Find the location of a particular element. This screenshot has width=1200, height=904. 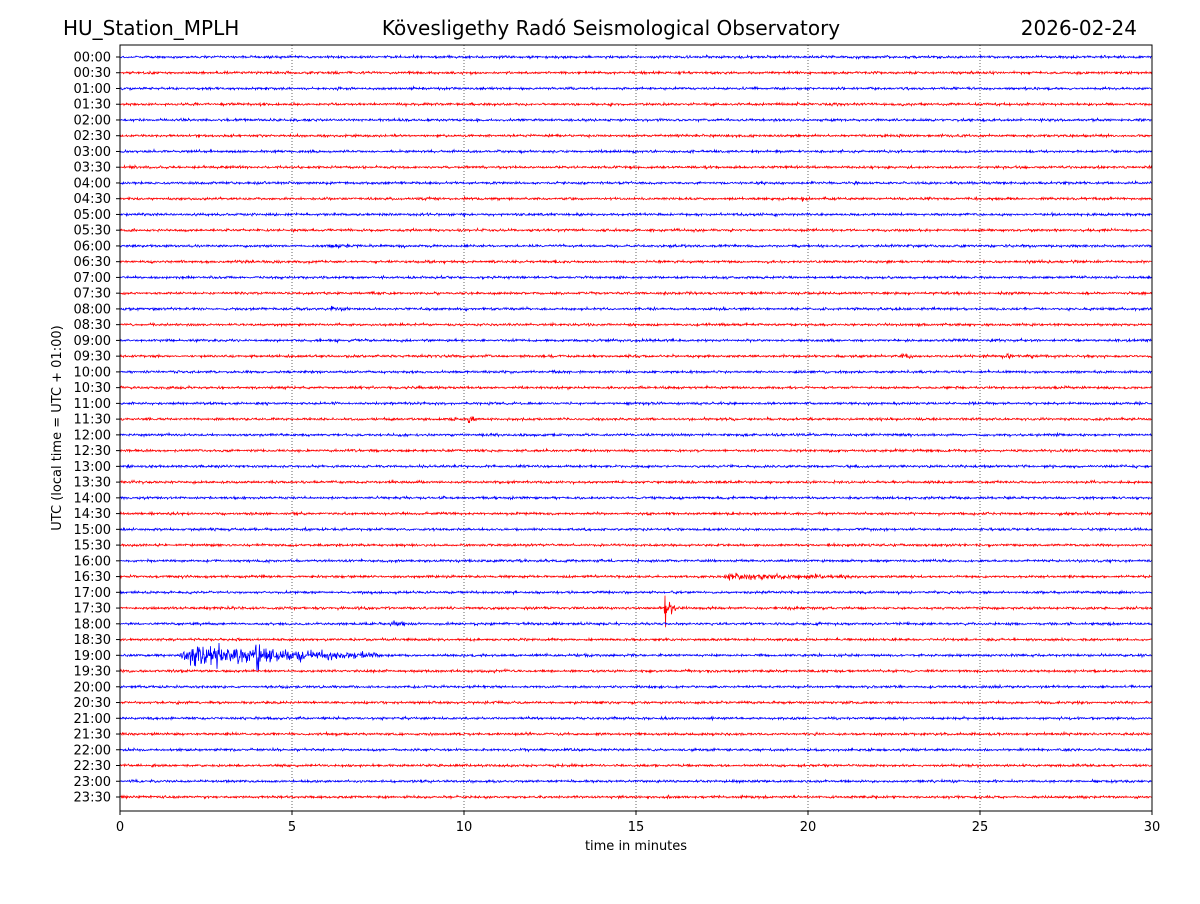

y-tick-label: 06:30 is located at coordinates (92, 262).